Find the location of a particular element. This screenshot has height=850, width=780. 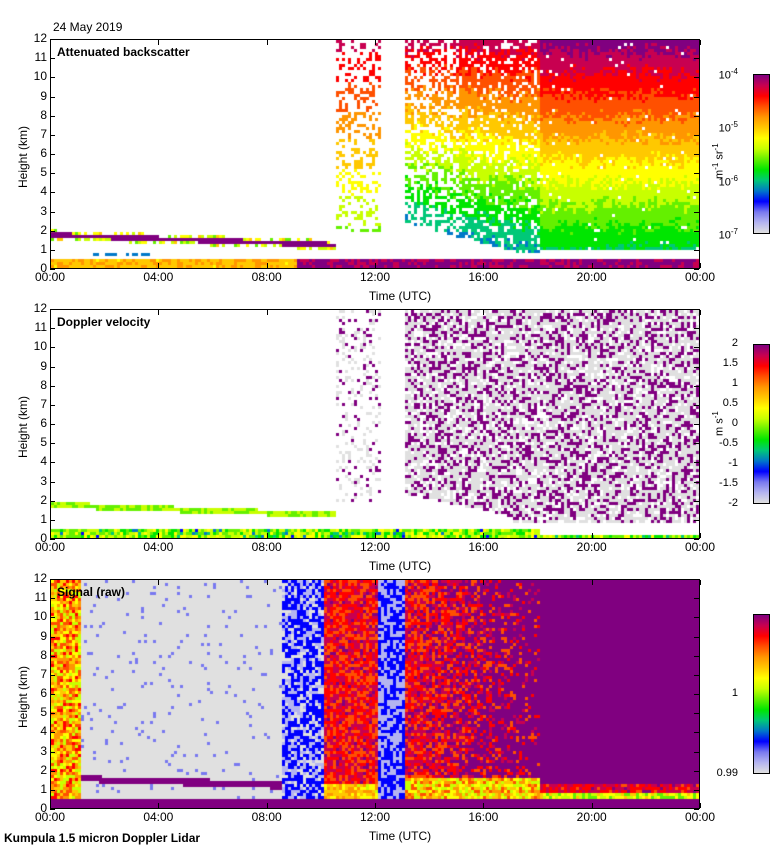

y-tick-label: 6 is located at coordinates (43, 423).